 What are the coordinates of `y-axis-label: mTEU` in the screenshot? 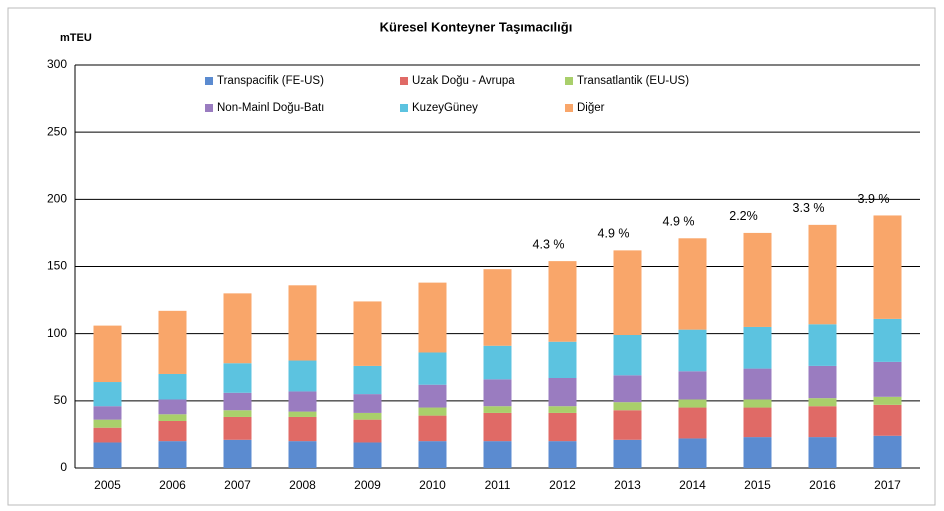 It's located at (76, 38).